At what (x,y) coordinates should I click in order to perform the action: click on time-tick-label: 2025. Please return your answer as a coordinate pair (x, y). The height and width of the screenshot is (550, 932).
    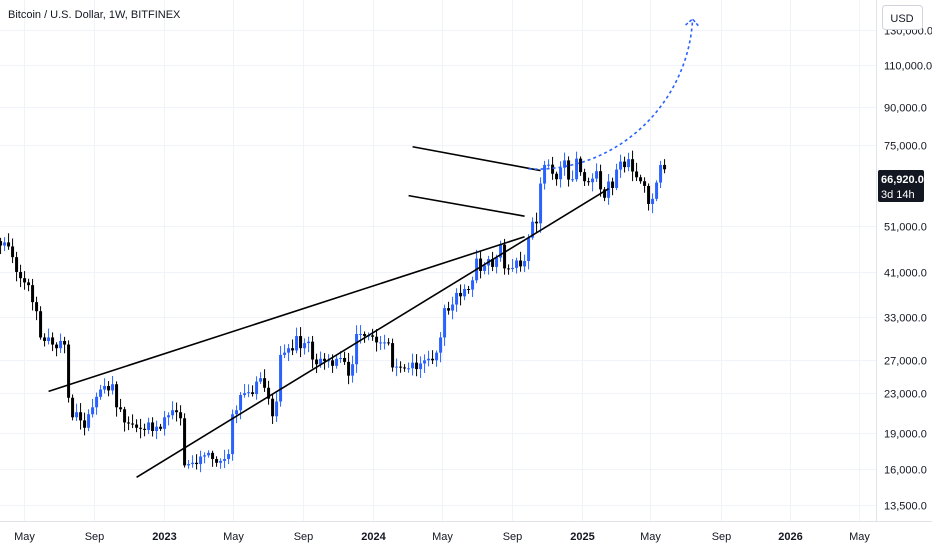
    Looking at the image, I should click on (582, 537).